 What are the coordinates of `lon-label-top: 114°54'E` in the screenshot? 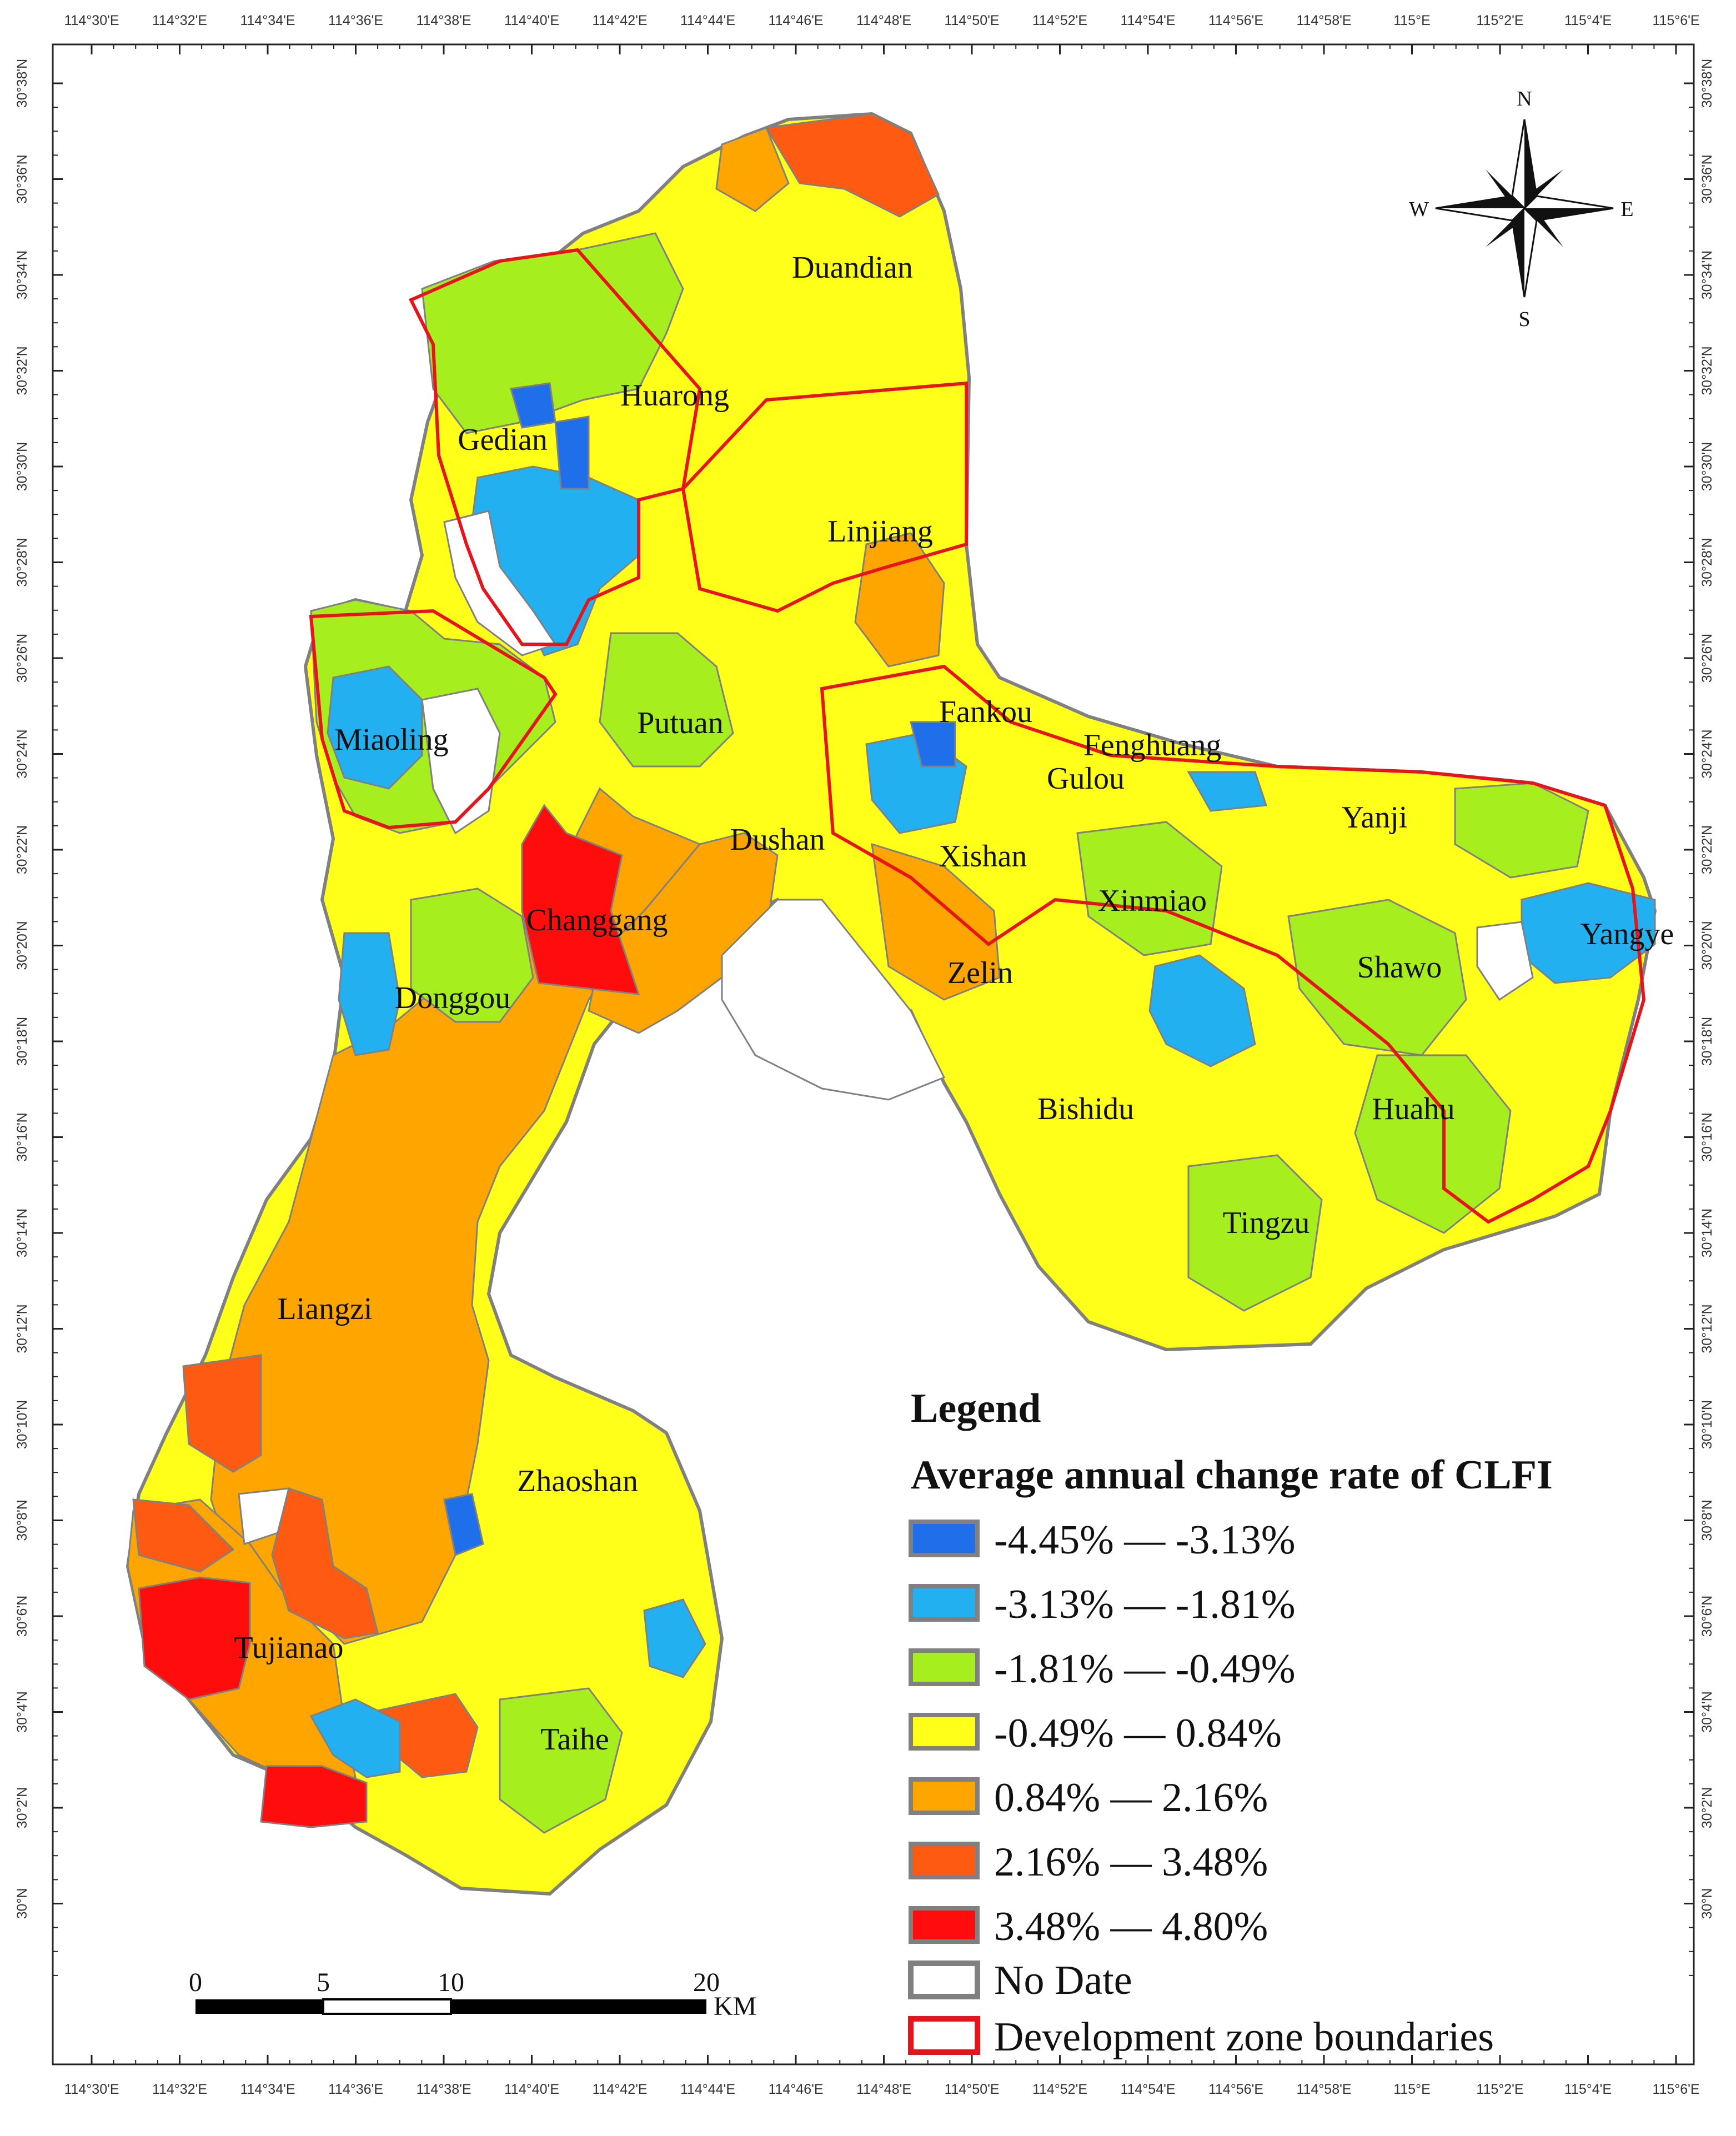 It's located at (1147, 20).